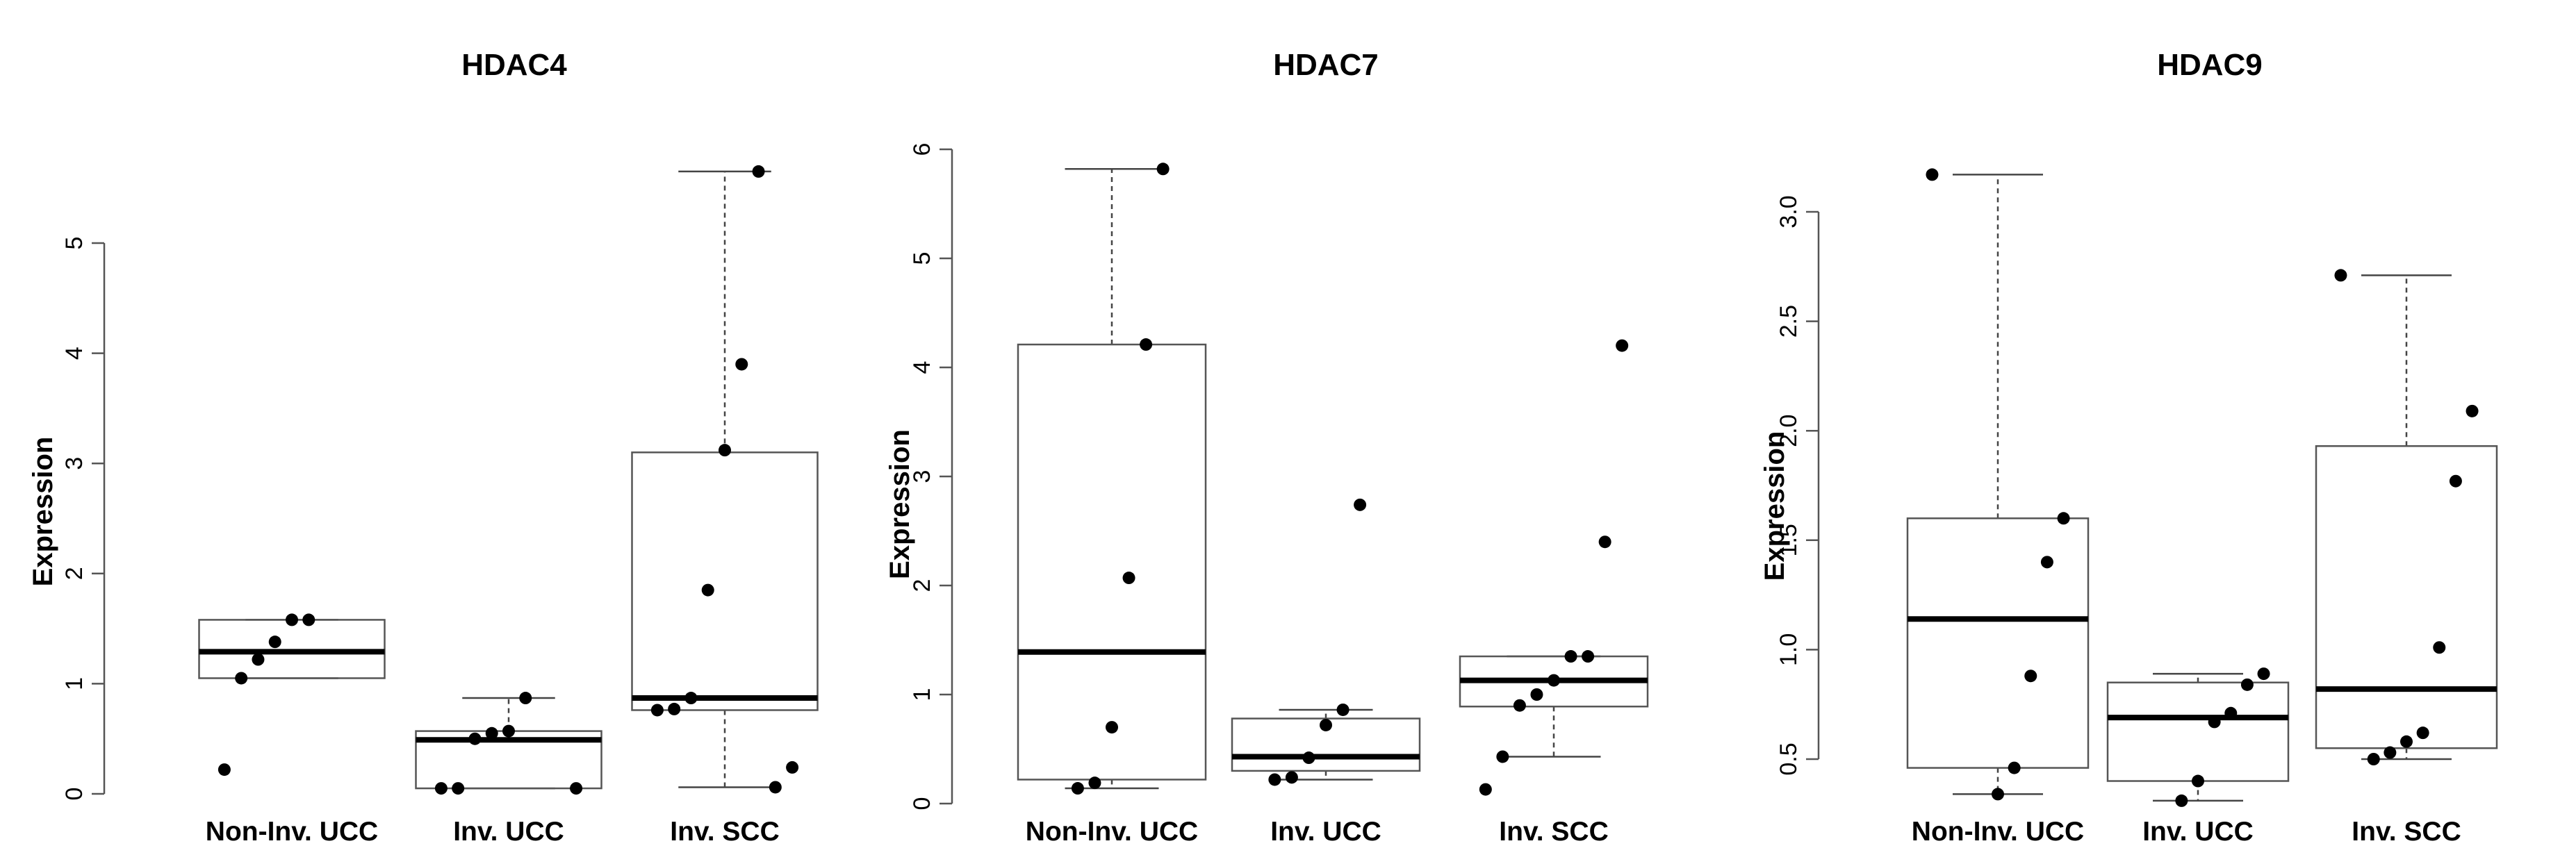  What do you see at coordinates (1788, 212) in the screenshot?
I see `y-tick-label: 3.0` at bounding box center [1788, 212].